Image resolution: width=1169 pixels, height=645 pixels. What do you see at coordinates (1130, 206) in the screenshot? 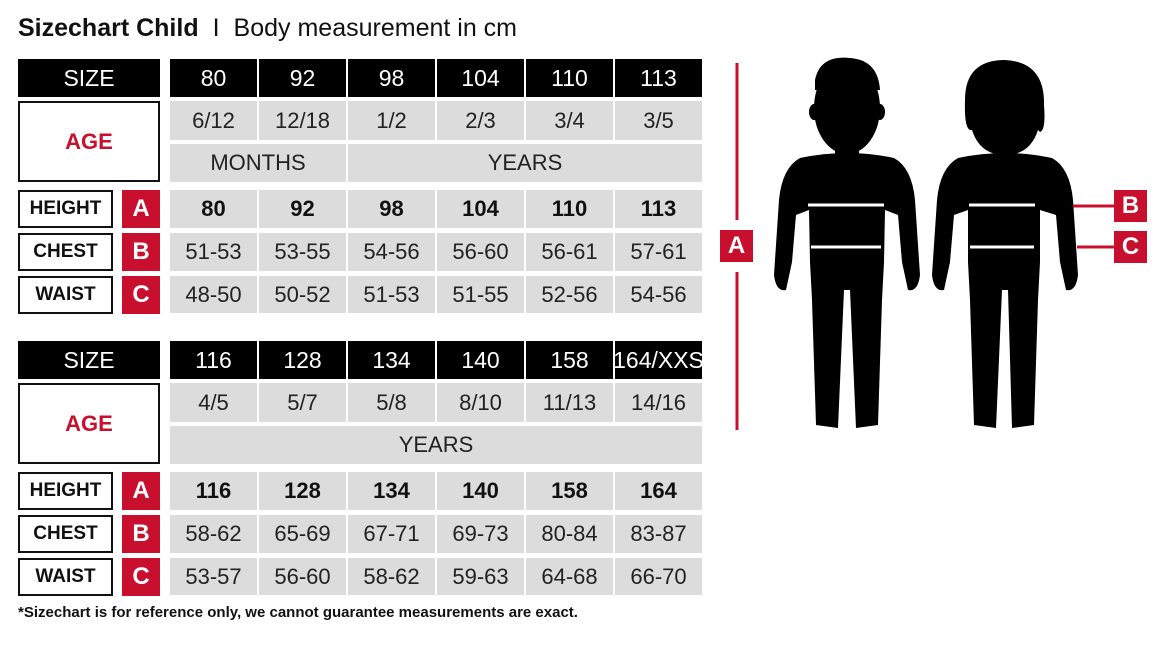
I see `chest-marker: B` at bounding box center [1130, 206].